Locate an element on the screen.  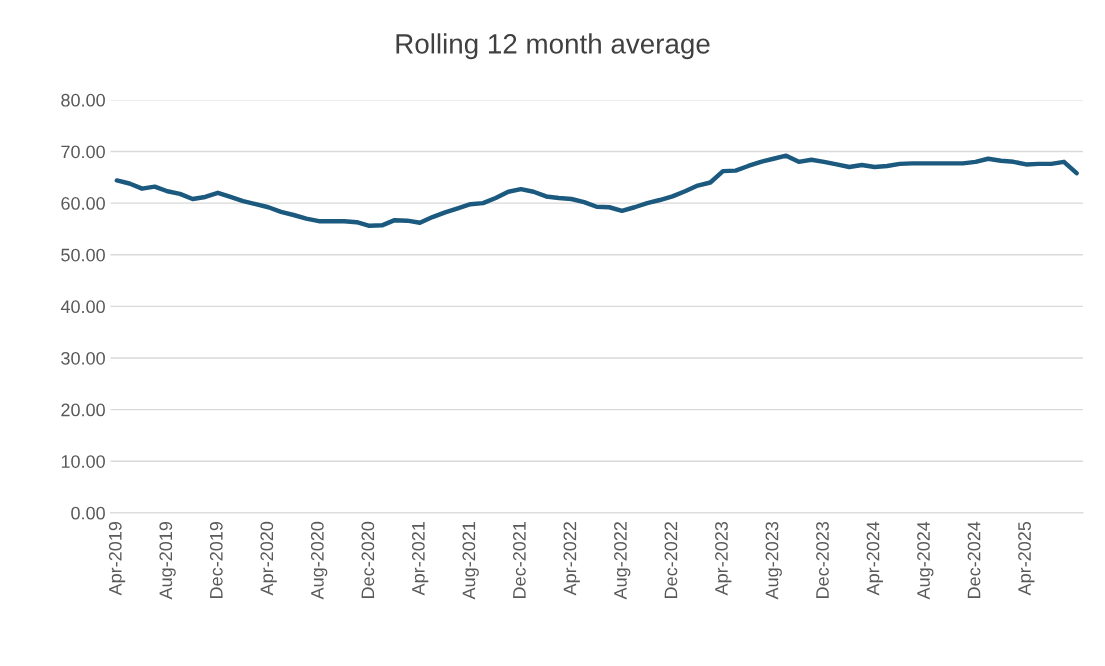
y-tick-label: 50.00 is located at coordinates (83, 255).